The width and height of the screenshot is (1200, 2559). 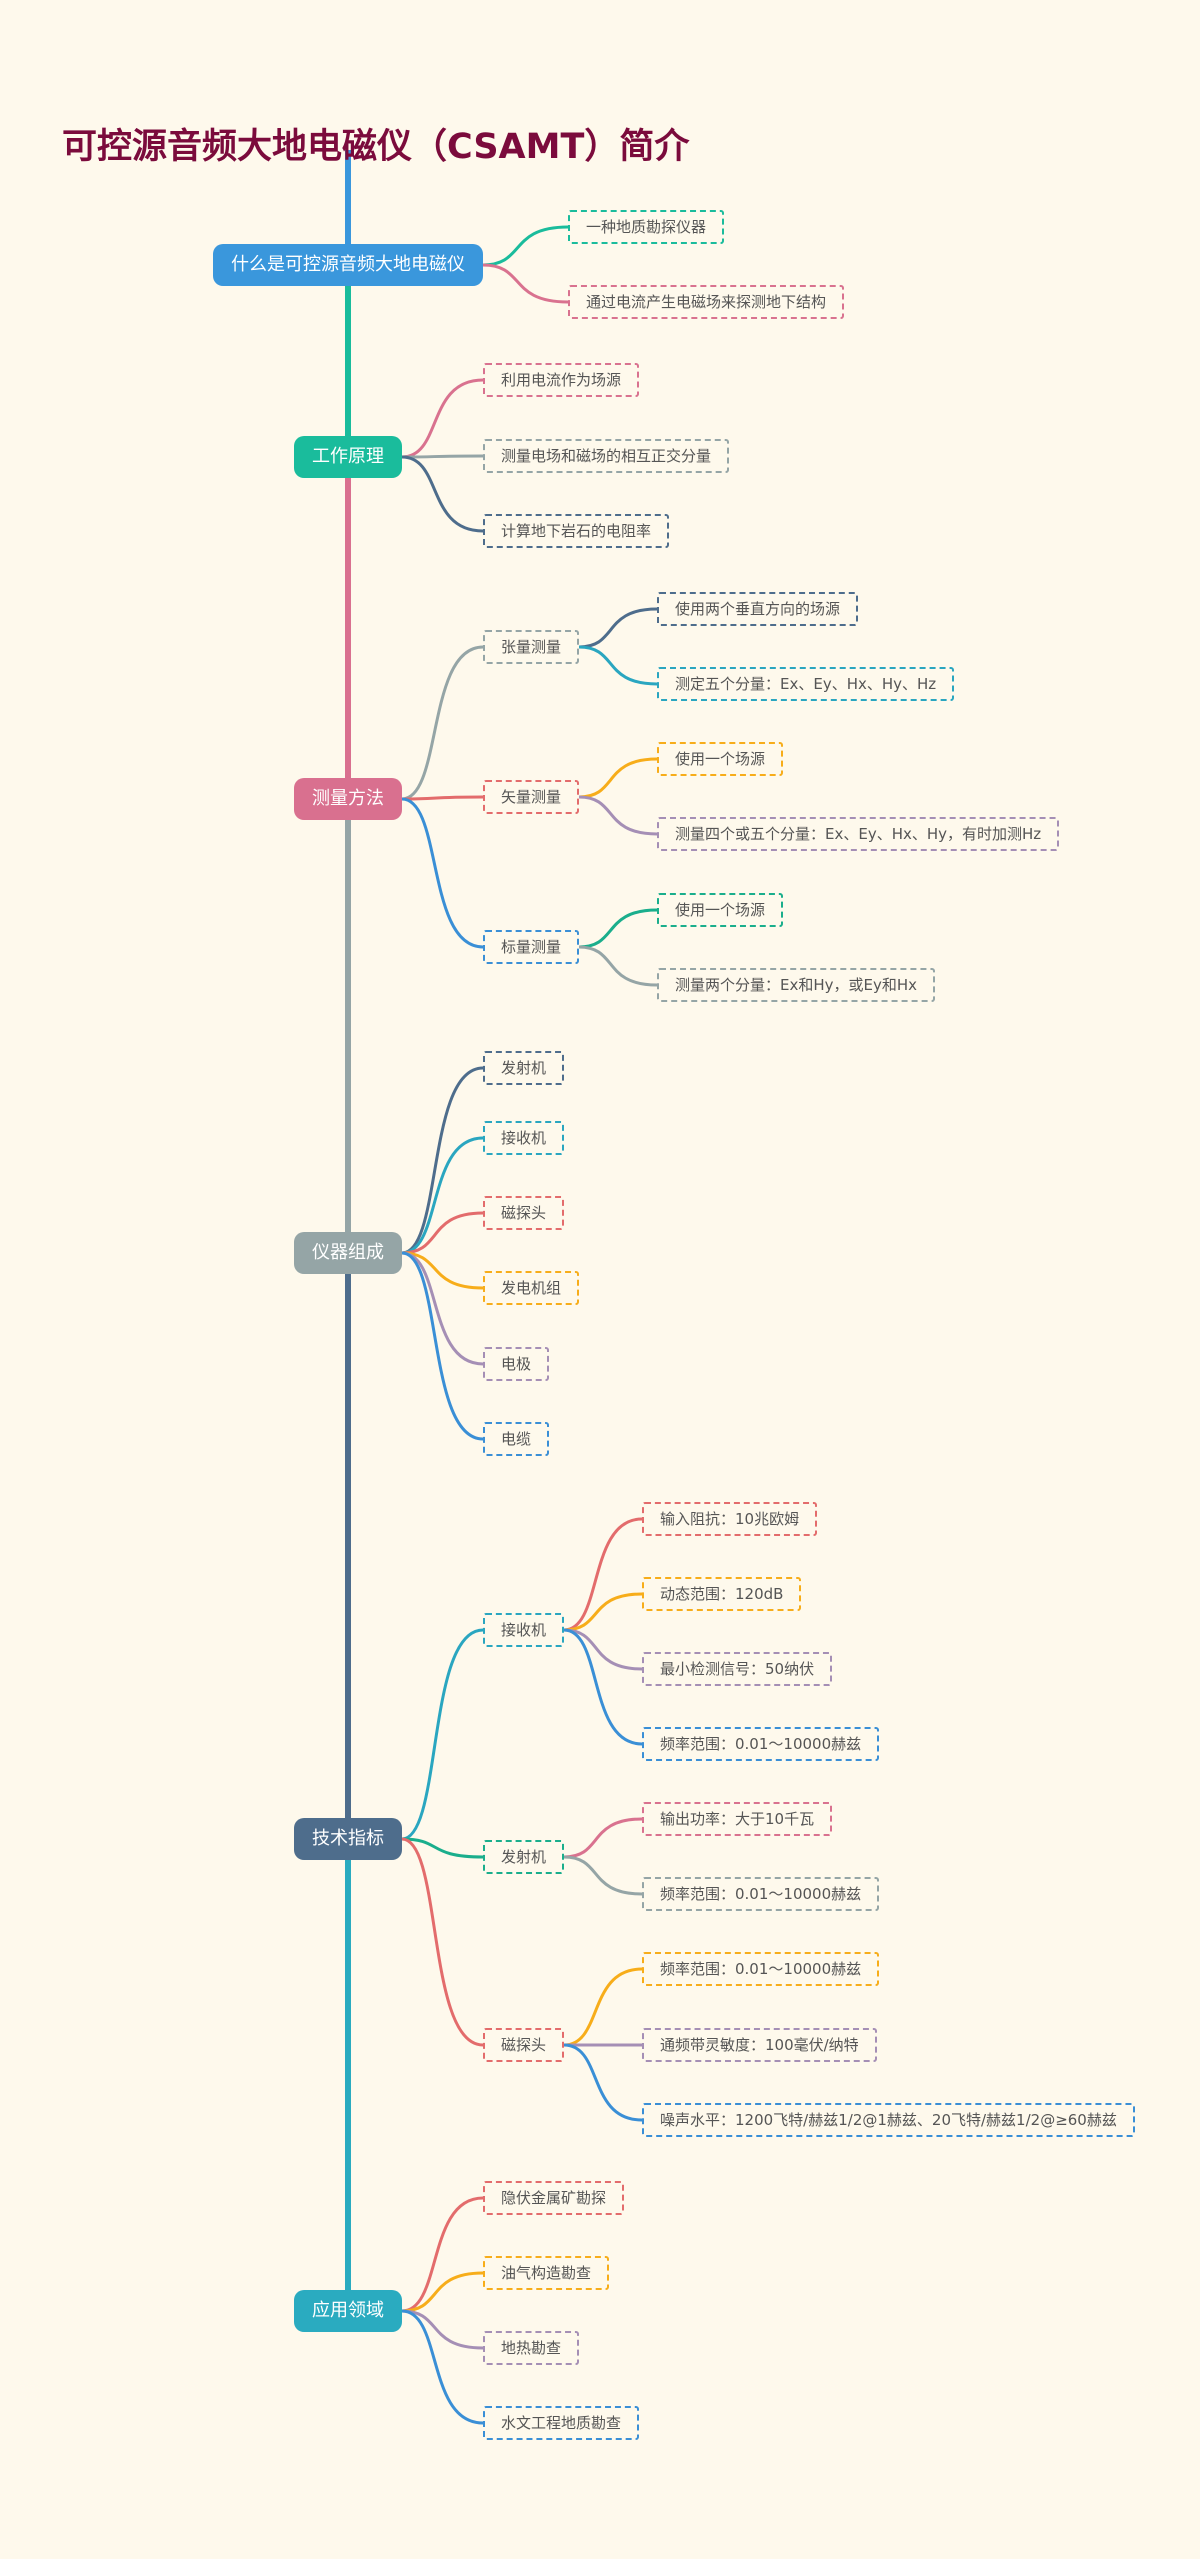 I want to click on detail-node: 输出功率：大于10千瓦, so click(x=737, y=1819).